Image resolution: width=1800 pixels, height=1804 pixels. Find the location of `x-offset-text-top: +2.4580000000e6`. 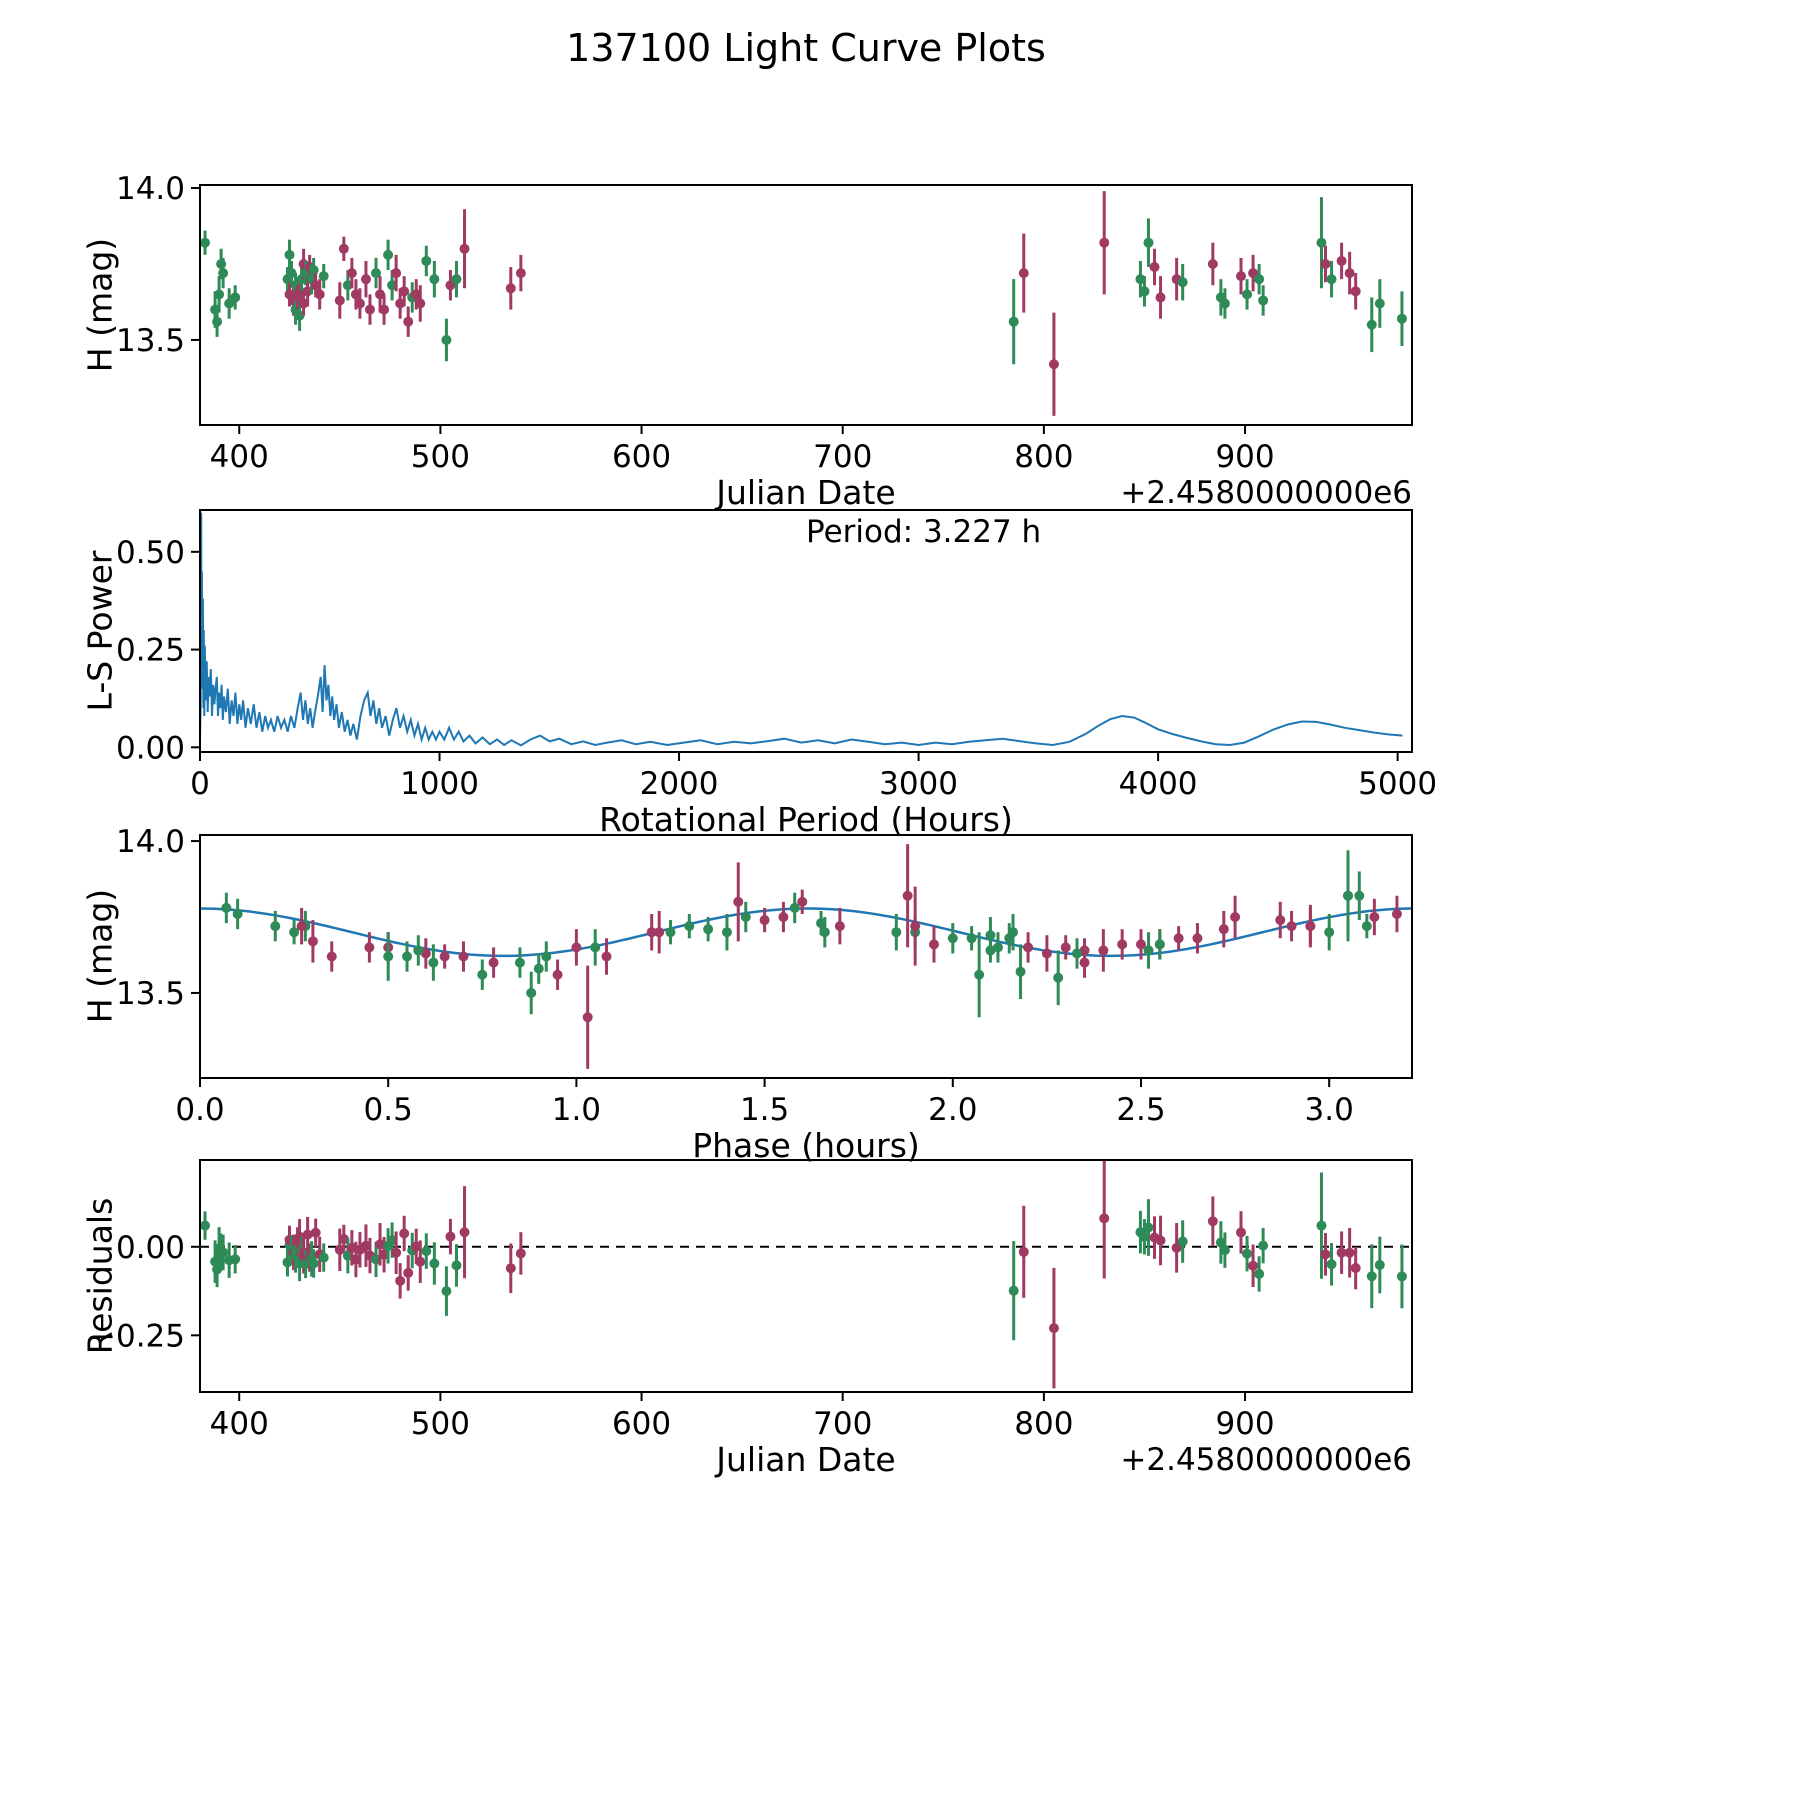

x-offset-text-top: +2.4580000000e6 is located at coordinates (1266, 493).